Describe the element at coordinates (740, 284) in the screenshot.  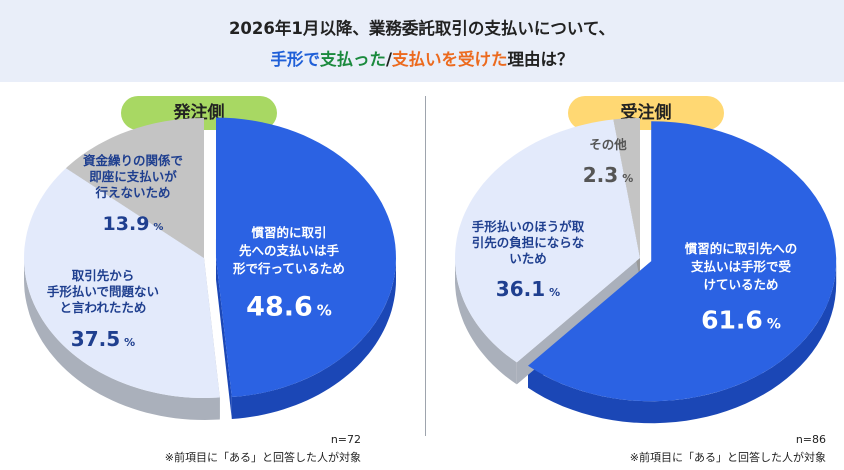
I see `right-label-0-line-2: けているため` at that location.